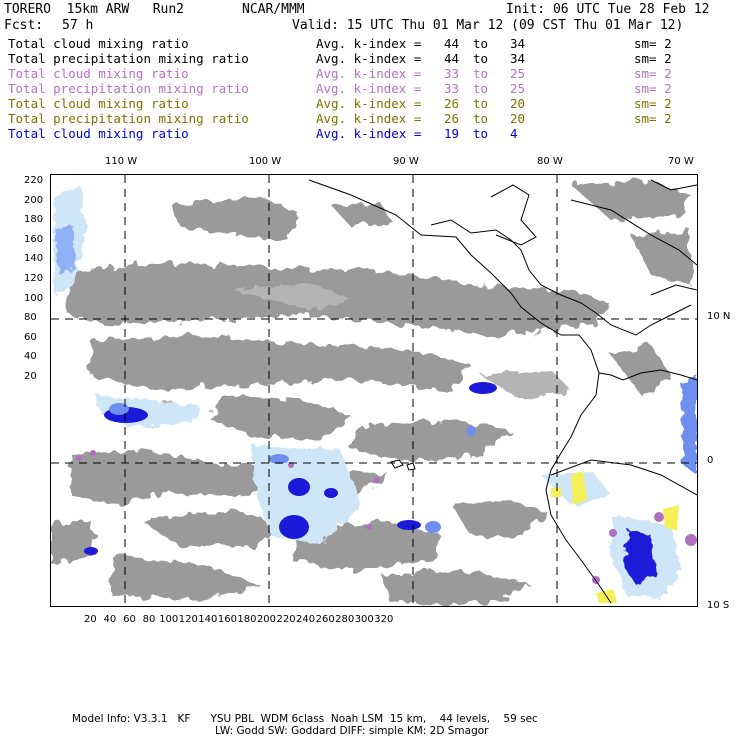 Image resolution: width=740 pixels, height=740 pixels. What do you see at coordinates (273, 9) in the screenshot?
I see `org-label: NCAR/MMM` at bounding box center [273, 9].